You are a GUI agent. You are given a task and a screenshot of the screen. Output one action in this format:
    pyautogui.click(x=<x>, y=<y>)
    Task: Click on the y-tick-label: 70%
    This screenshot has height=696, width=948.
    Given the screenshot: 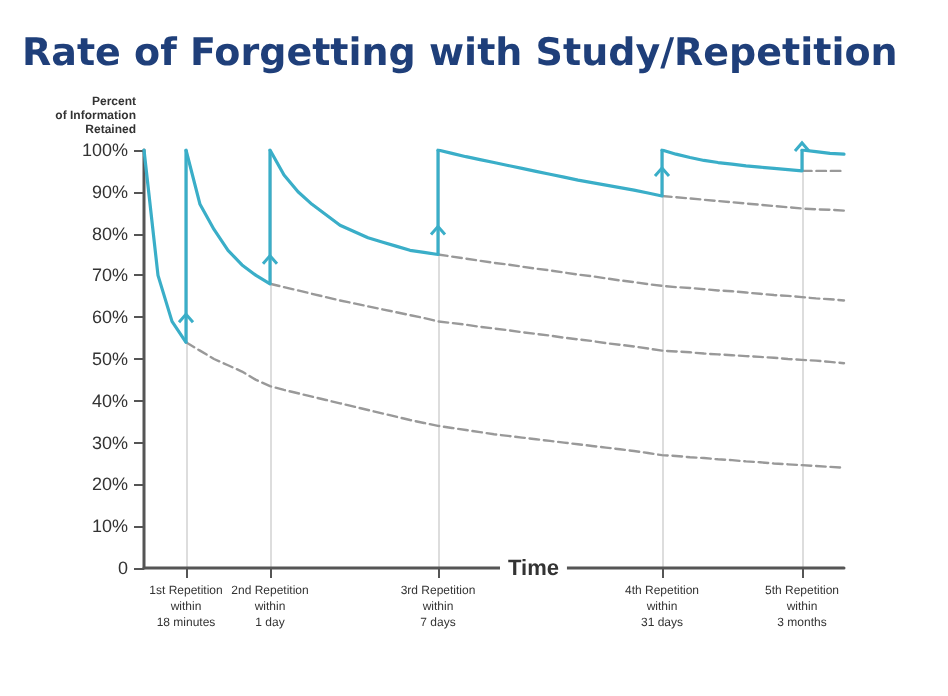 What is the action you would take?
    pyautogui.click(x=109, y=275)
    